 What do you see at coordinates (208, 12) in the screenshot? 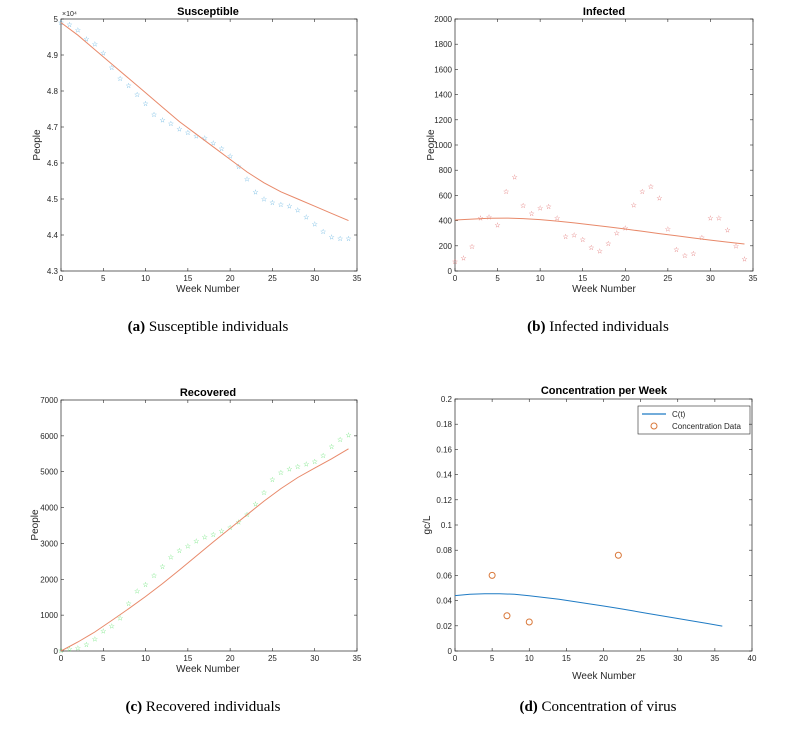
I see `chart-title-susceptible: Susceptible` at bounding box center [208, 12].